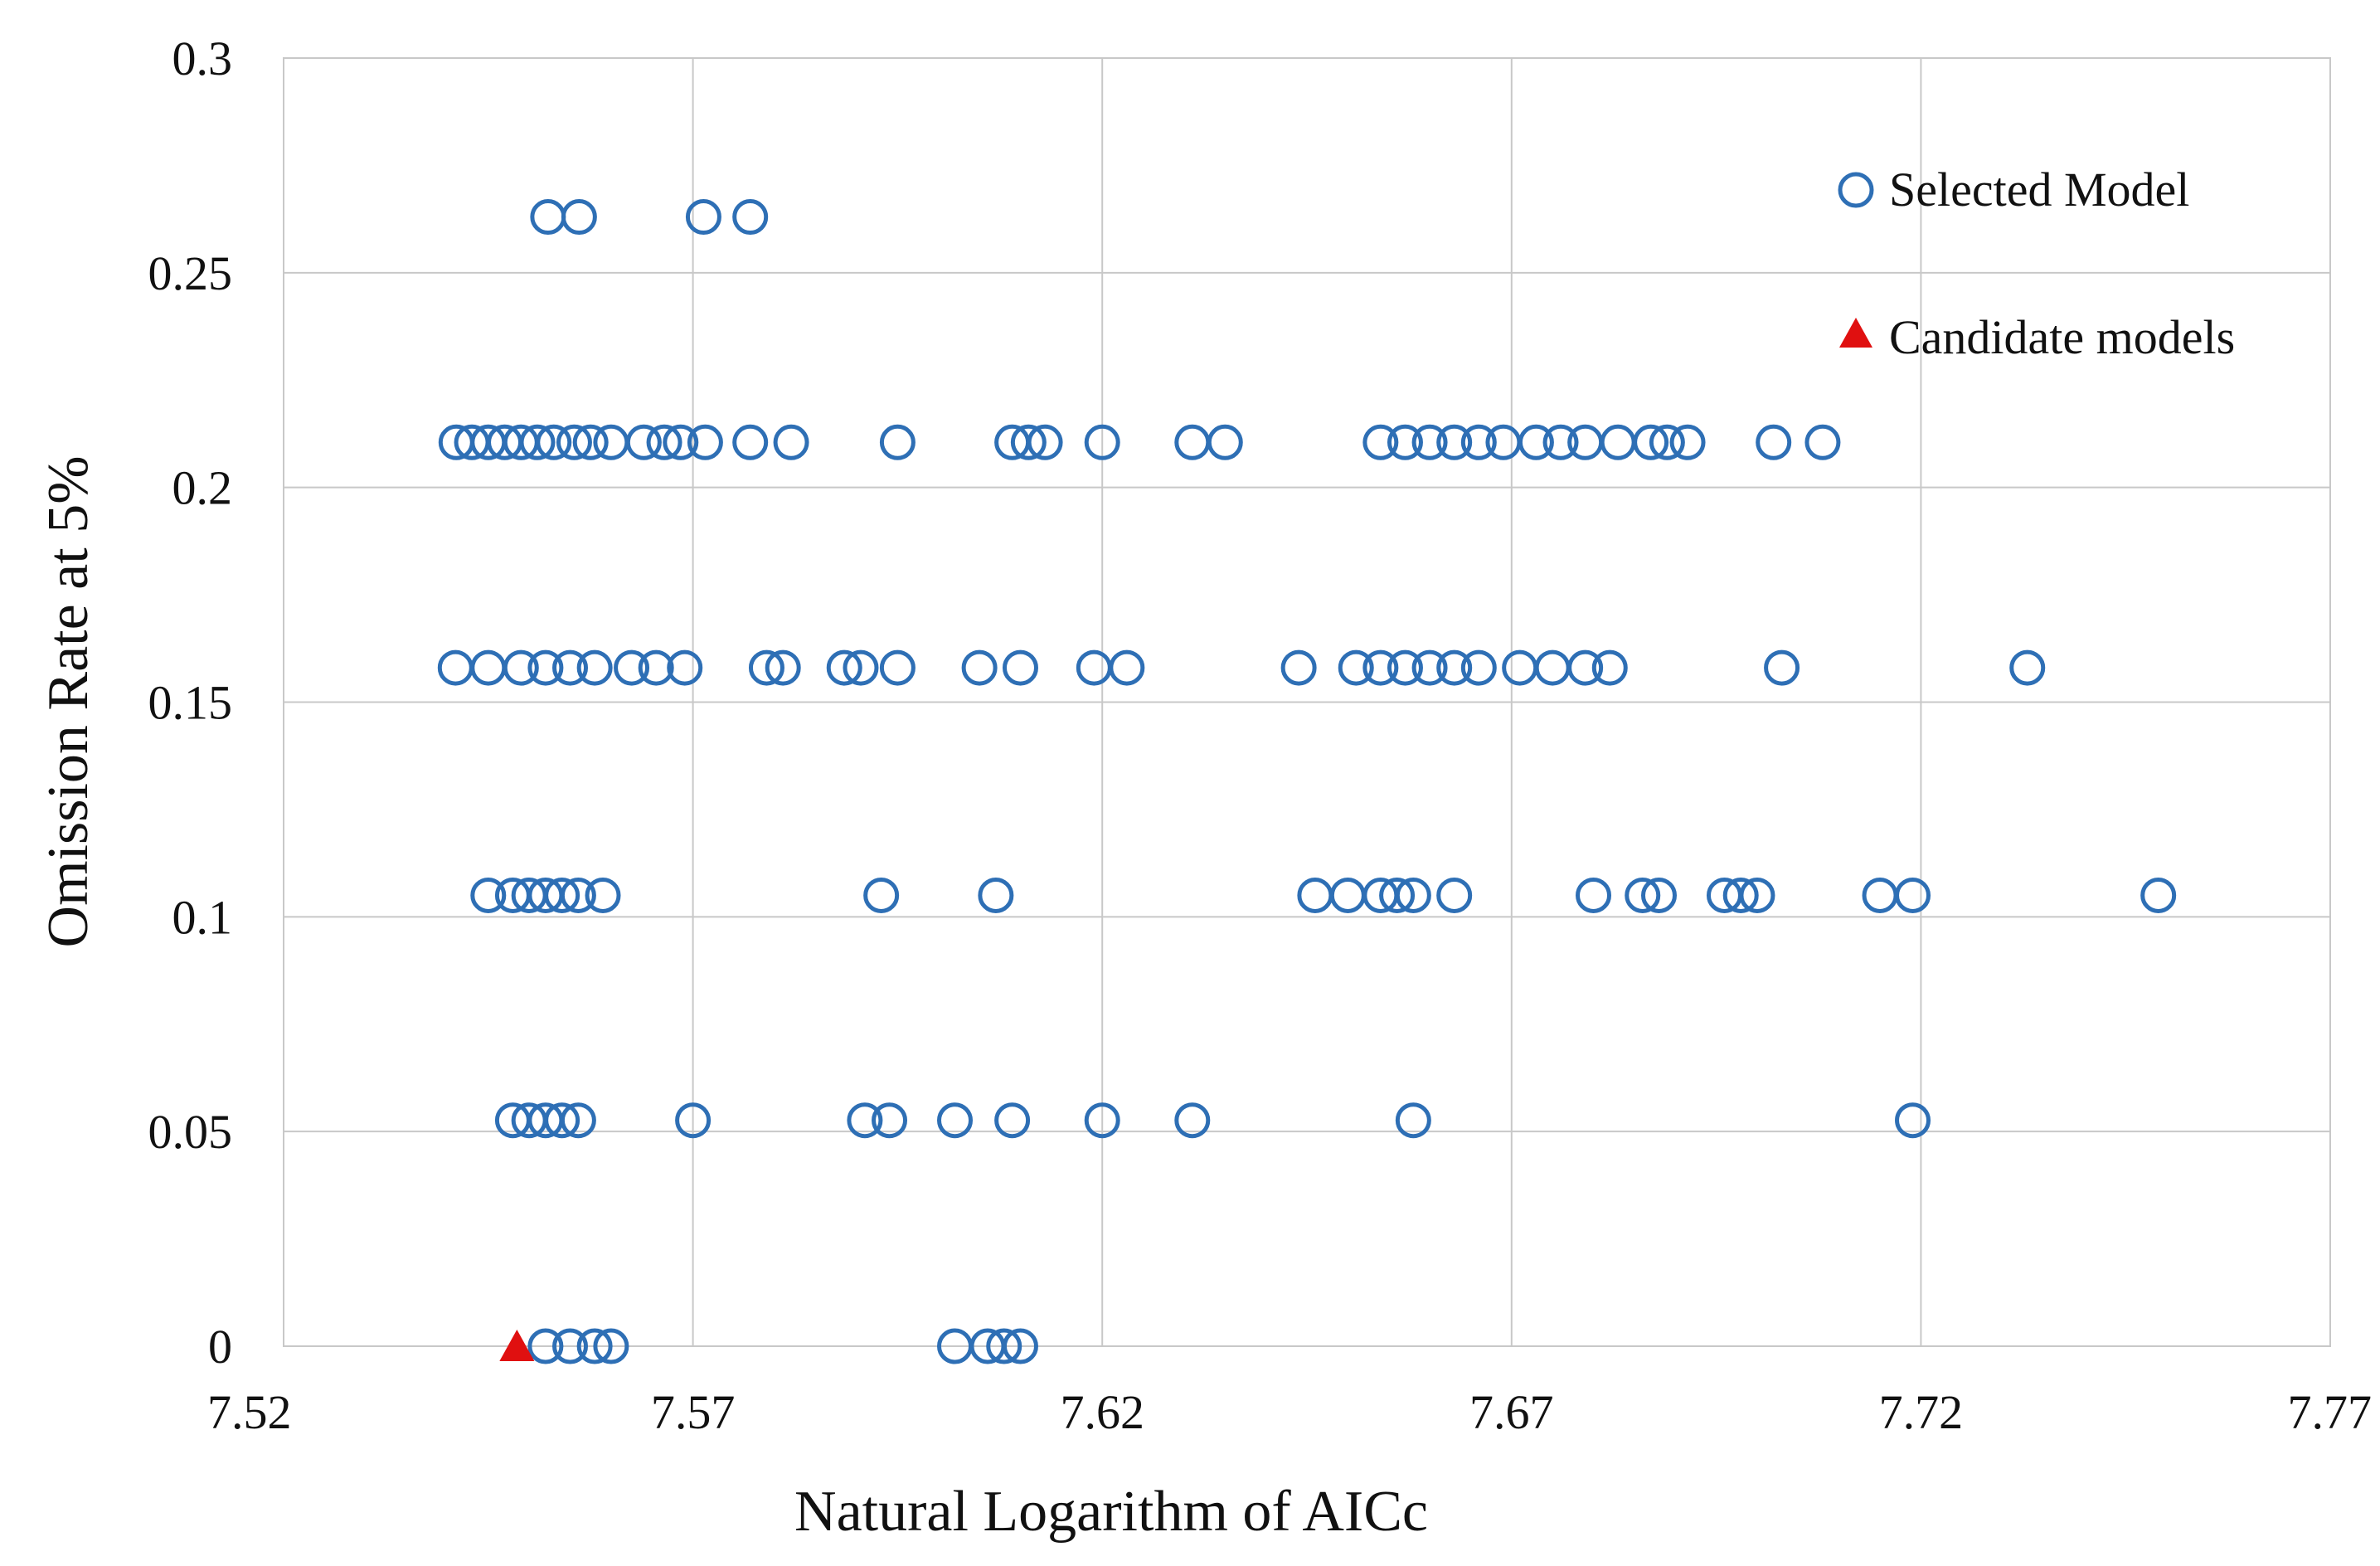 The image size is (2380, 1566). Describe the element at coordinates (249, 1412) in the screenshot. I see `x-tick-label: 7.52` at that location.